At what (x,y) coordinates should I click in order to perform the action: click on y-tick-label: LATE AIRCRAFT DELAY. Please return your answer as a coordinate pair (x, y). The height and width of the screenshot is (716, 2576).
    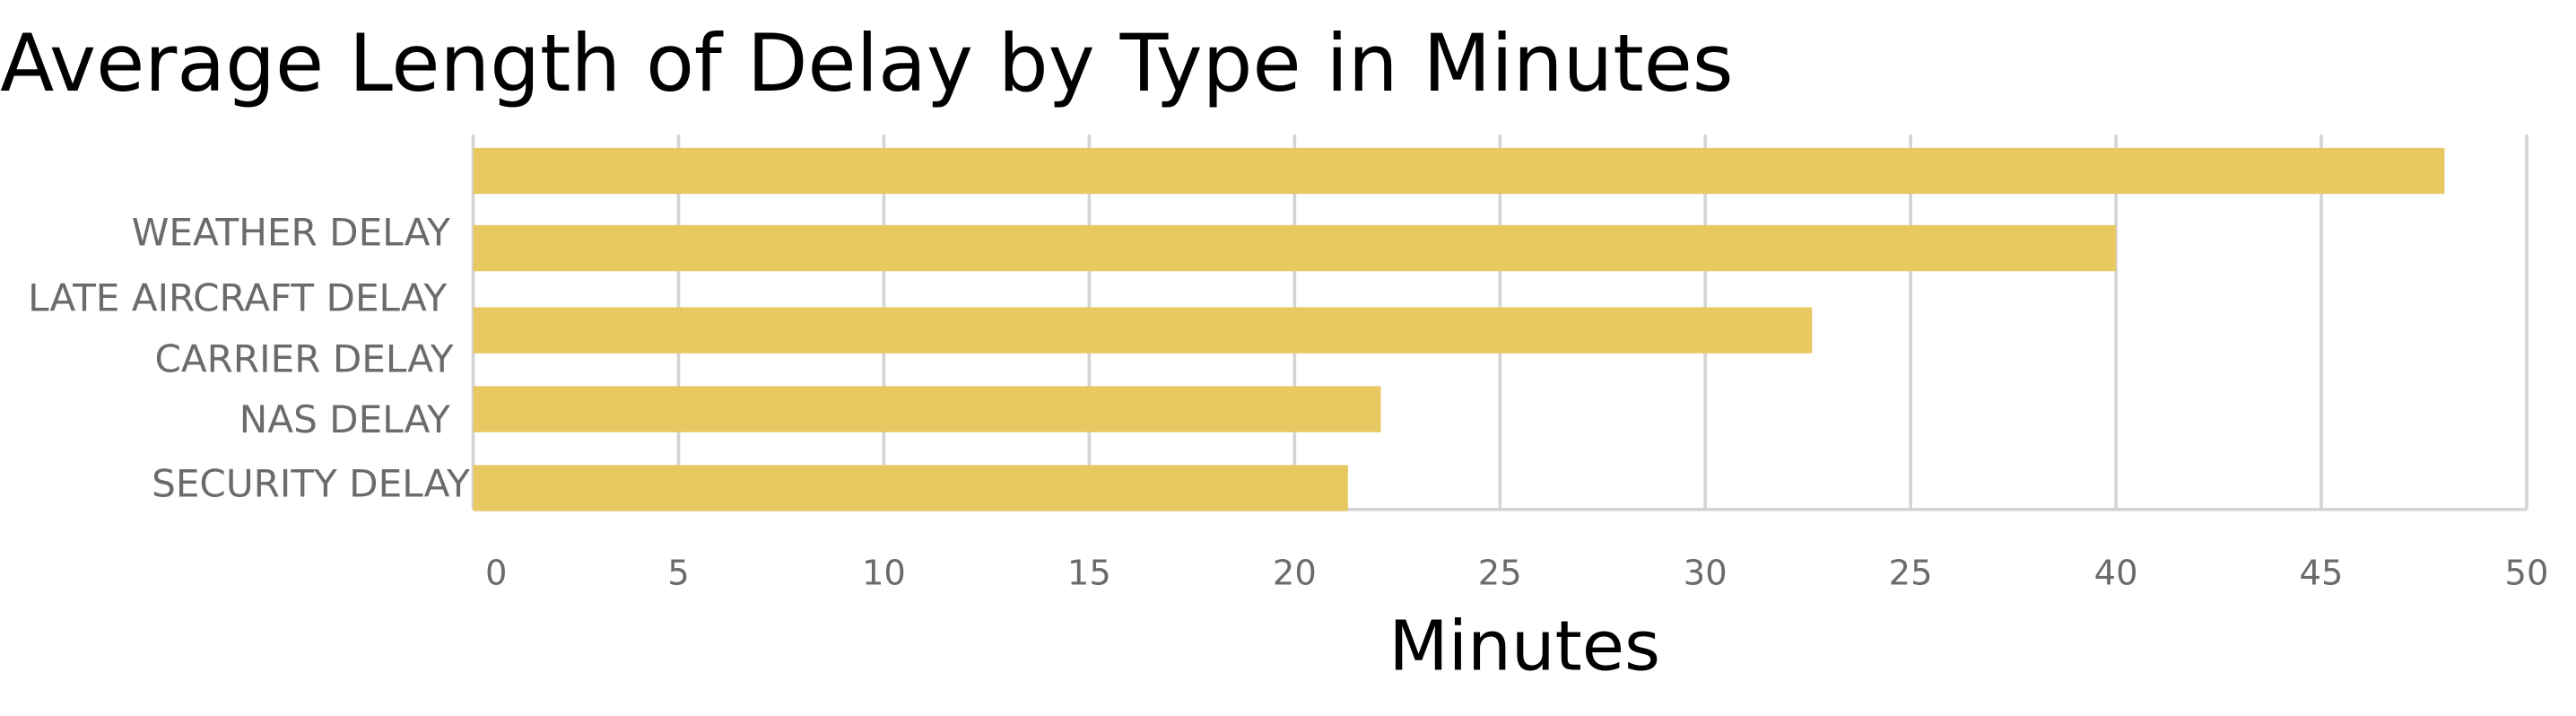
    Looking at the image, I should click on (237, 298).